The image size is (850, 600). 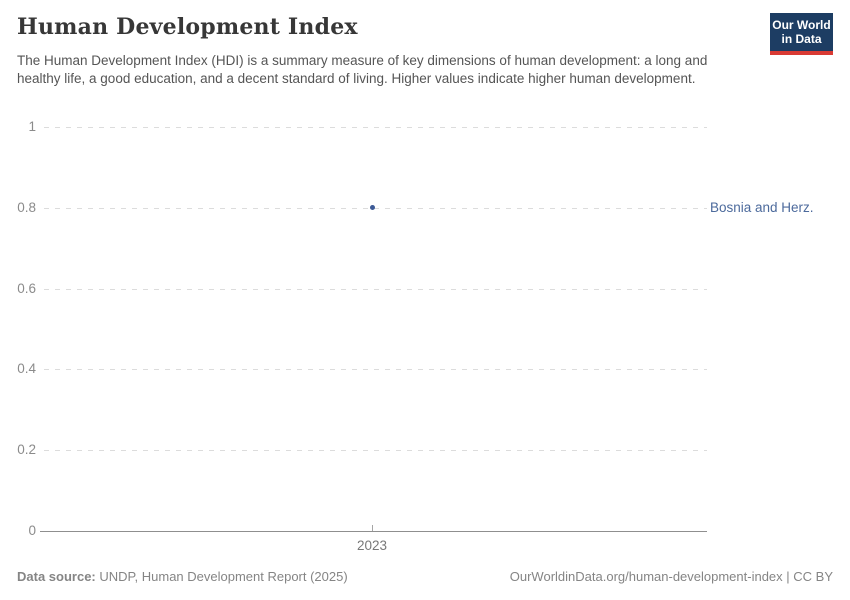 What do you see at coordinates (221, 576) in the screenshot?
I see `data-source-value: UNDP, Human Development Report (2025)` at bounding box center [221, 576].